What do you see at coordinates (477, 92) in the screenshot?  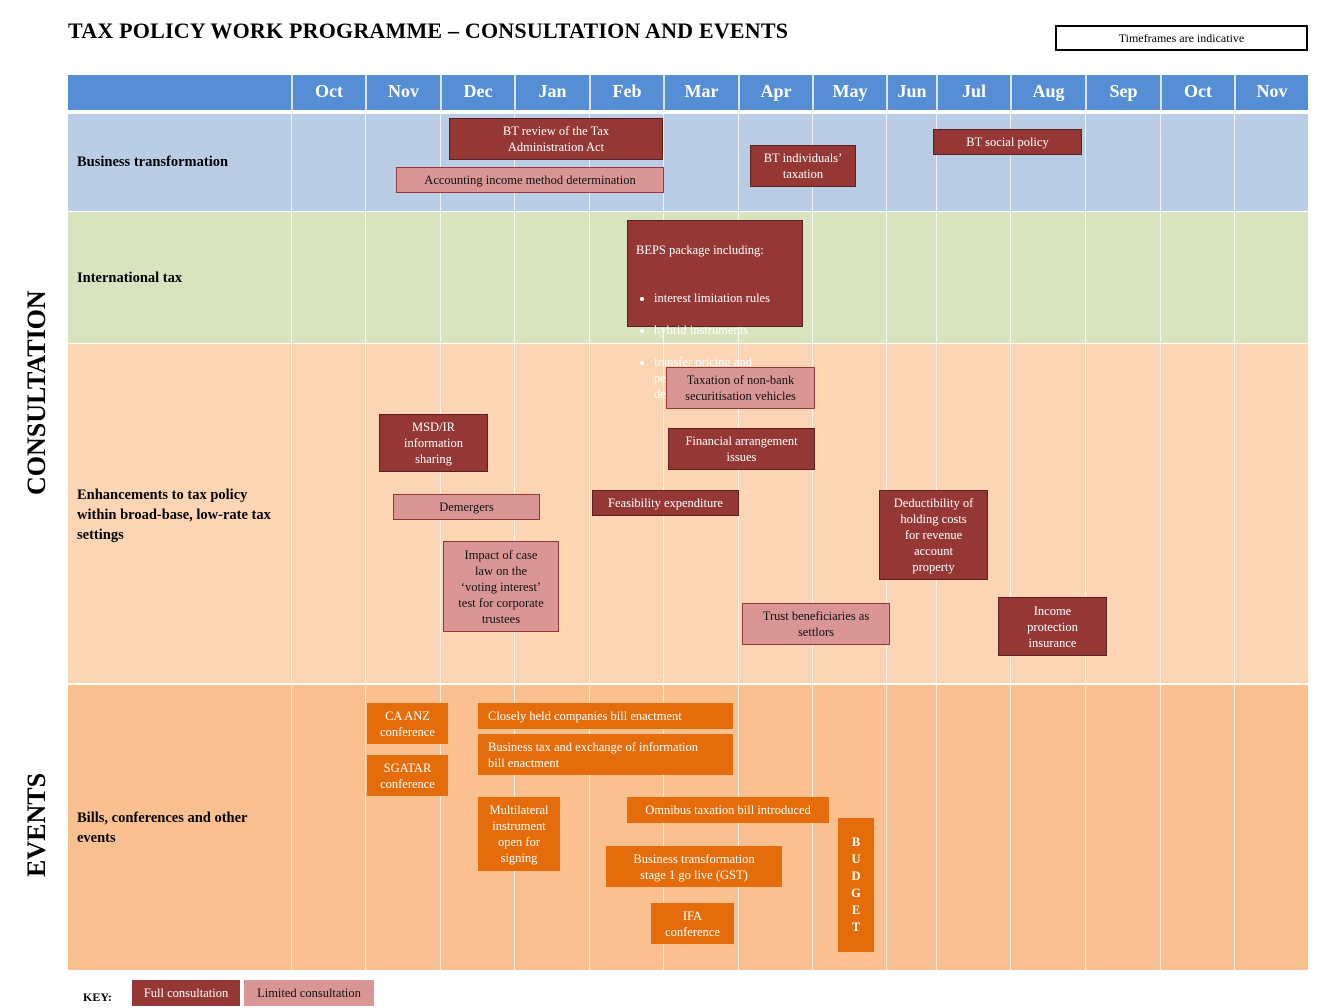 I see `month-dec: Dec` at bounding box center [477, 92].